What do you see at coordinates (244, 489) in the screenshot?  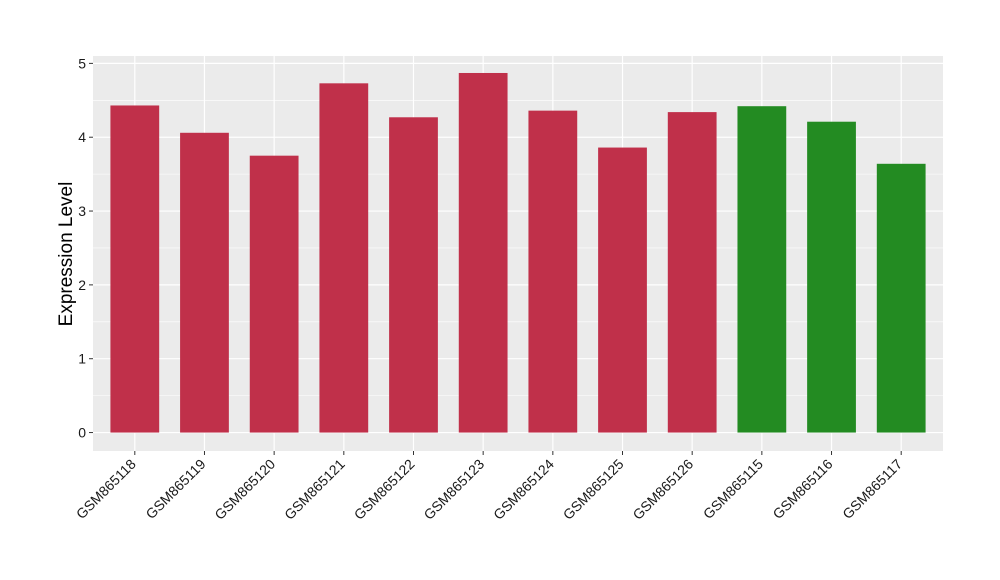 I see `x-tick-label: GSM865120` at bounding box center [244, 489].